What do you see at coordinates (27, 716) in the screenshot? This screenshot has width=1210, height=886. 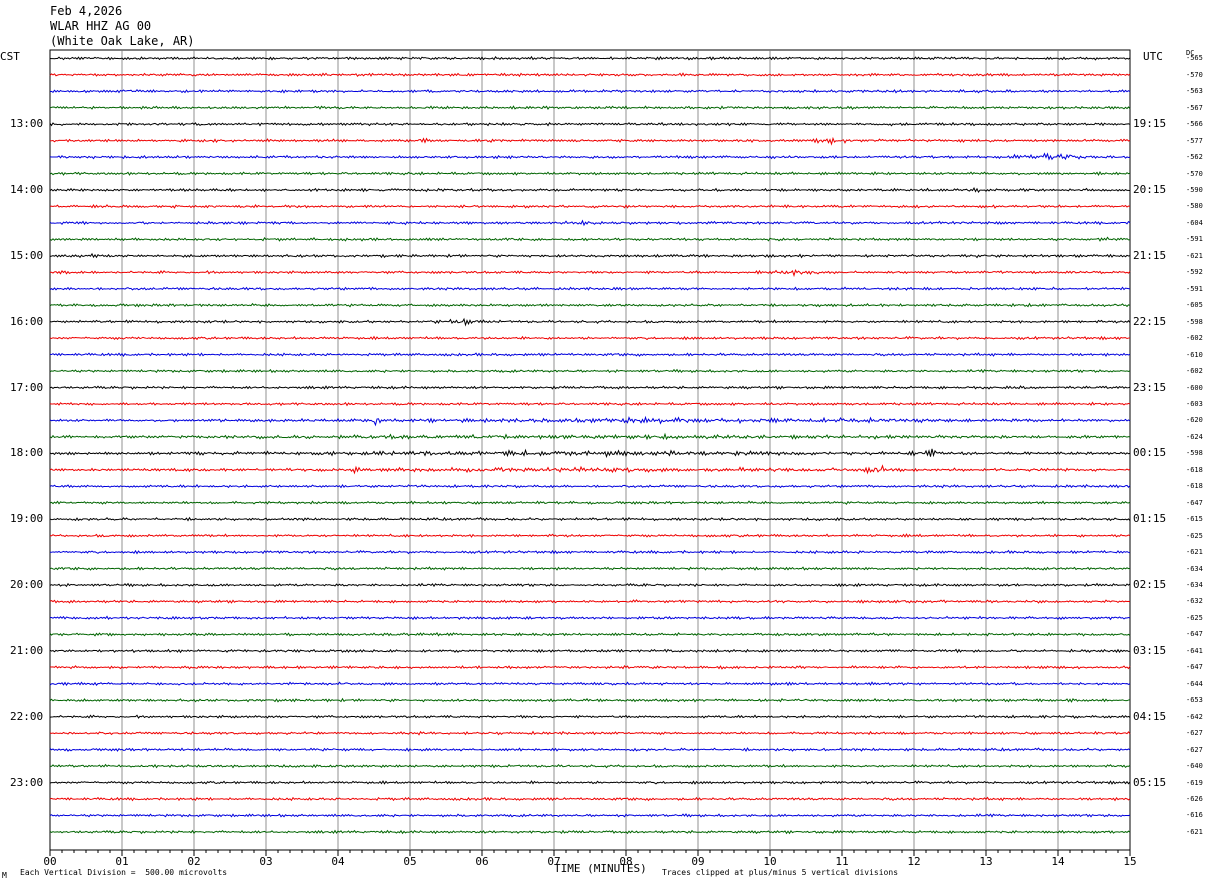 I see `left-hour-label: 22:00` at bounding box center [27, 716].